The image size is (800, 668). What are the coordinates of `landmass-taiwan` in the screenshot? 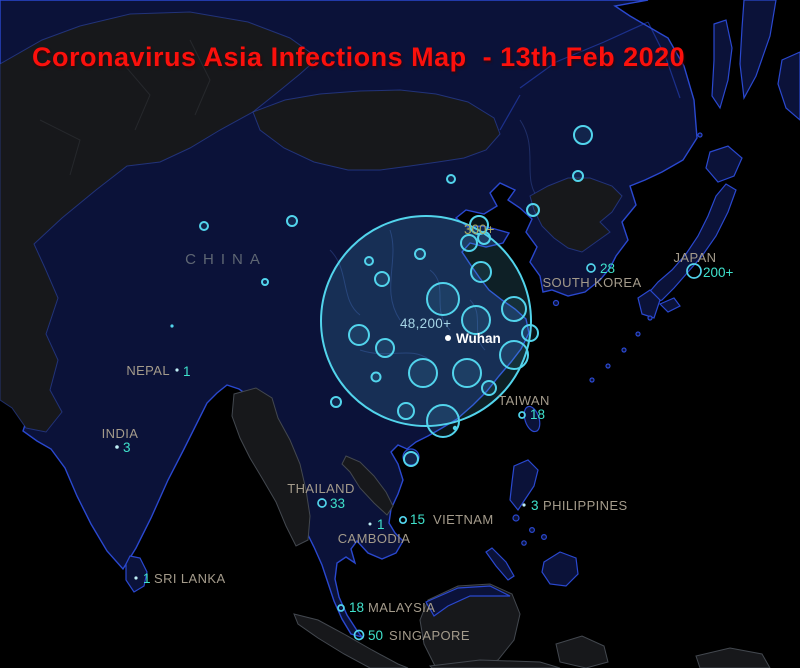 It's located at (532, 419).